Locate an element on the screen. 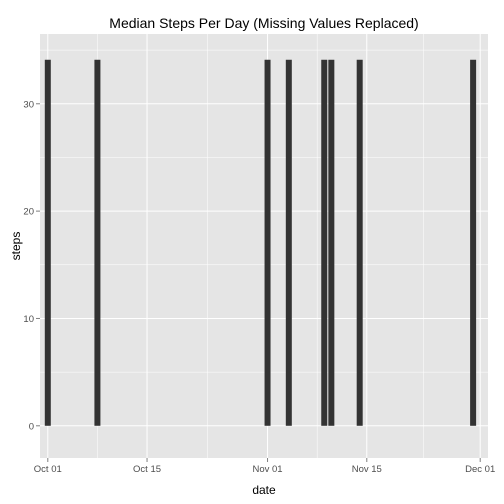 The image size is (504, 504). x-tick-label: Dec 01 is located at coordinates (480, 469).